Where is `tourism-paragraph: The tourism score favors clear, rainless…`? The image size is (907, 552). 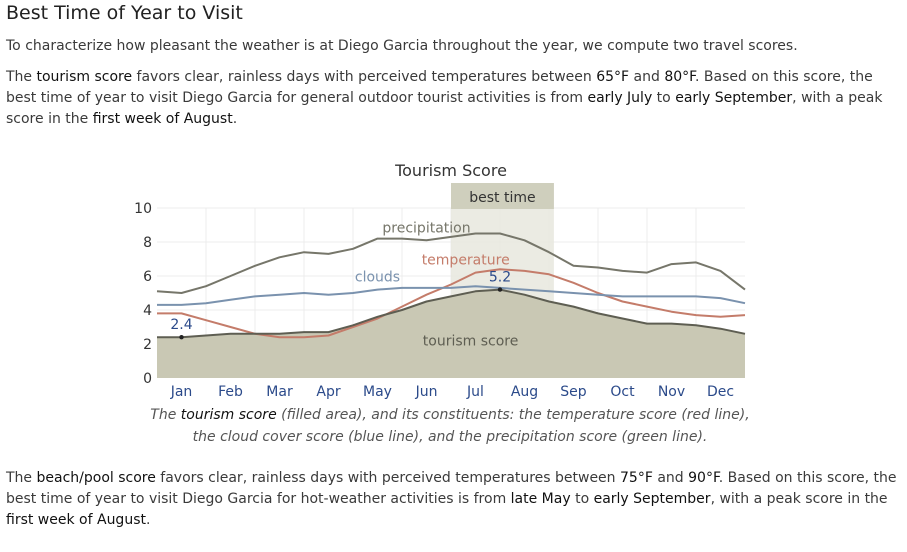 tourism-paragraph: The tourism score favors clear, rainless… is located at coordinates (453, 98).